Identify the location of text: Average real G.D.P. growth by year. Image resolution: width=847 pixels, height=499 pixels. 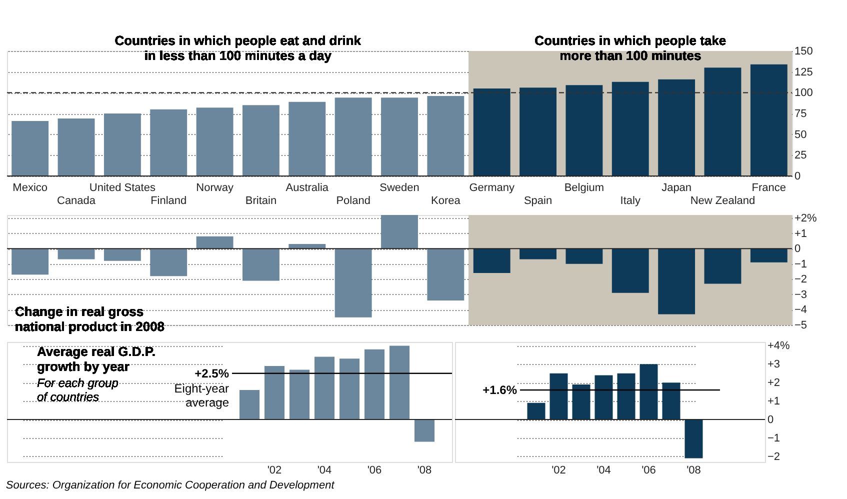
(96, 359).